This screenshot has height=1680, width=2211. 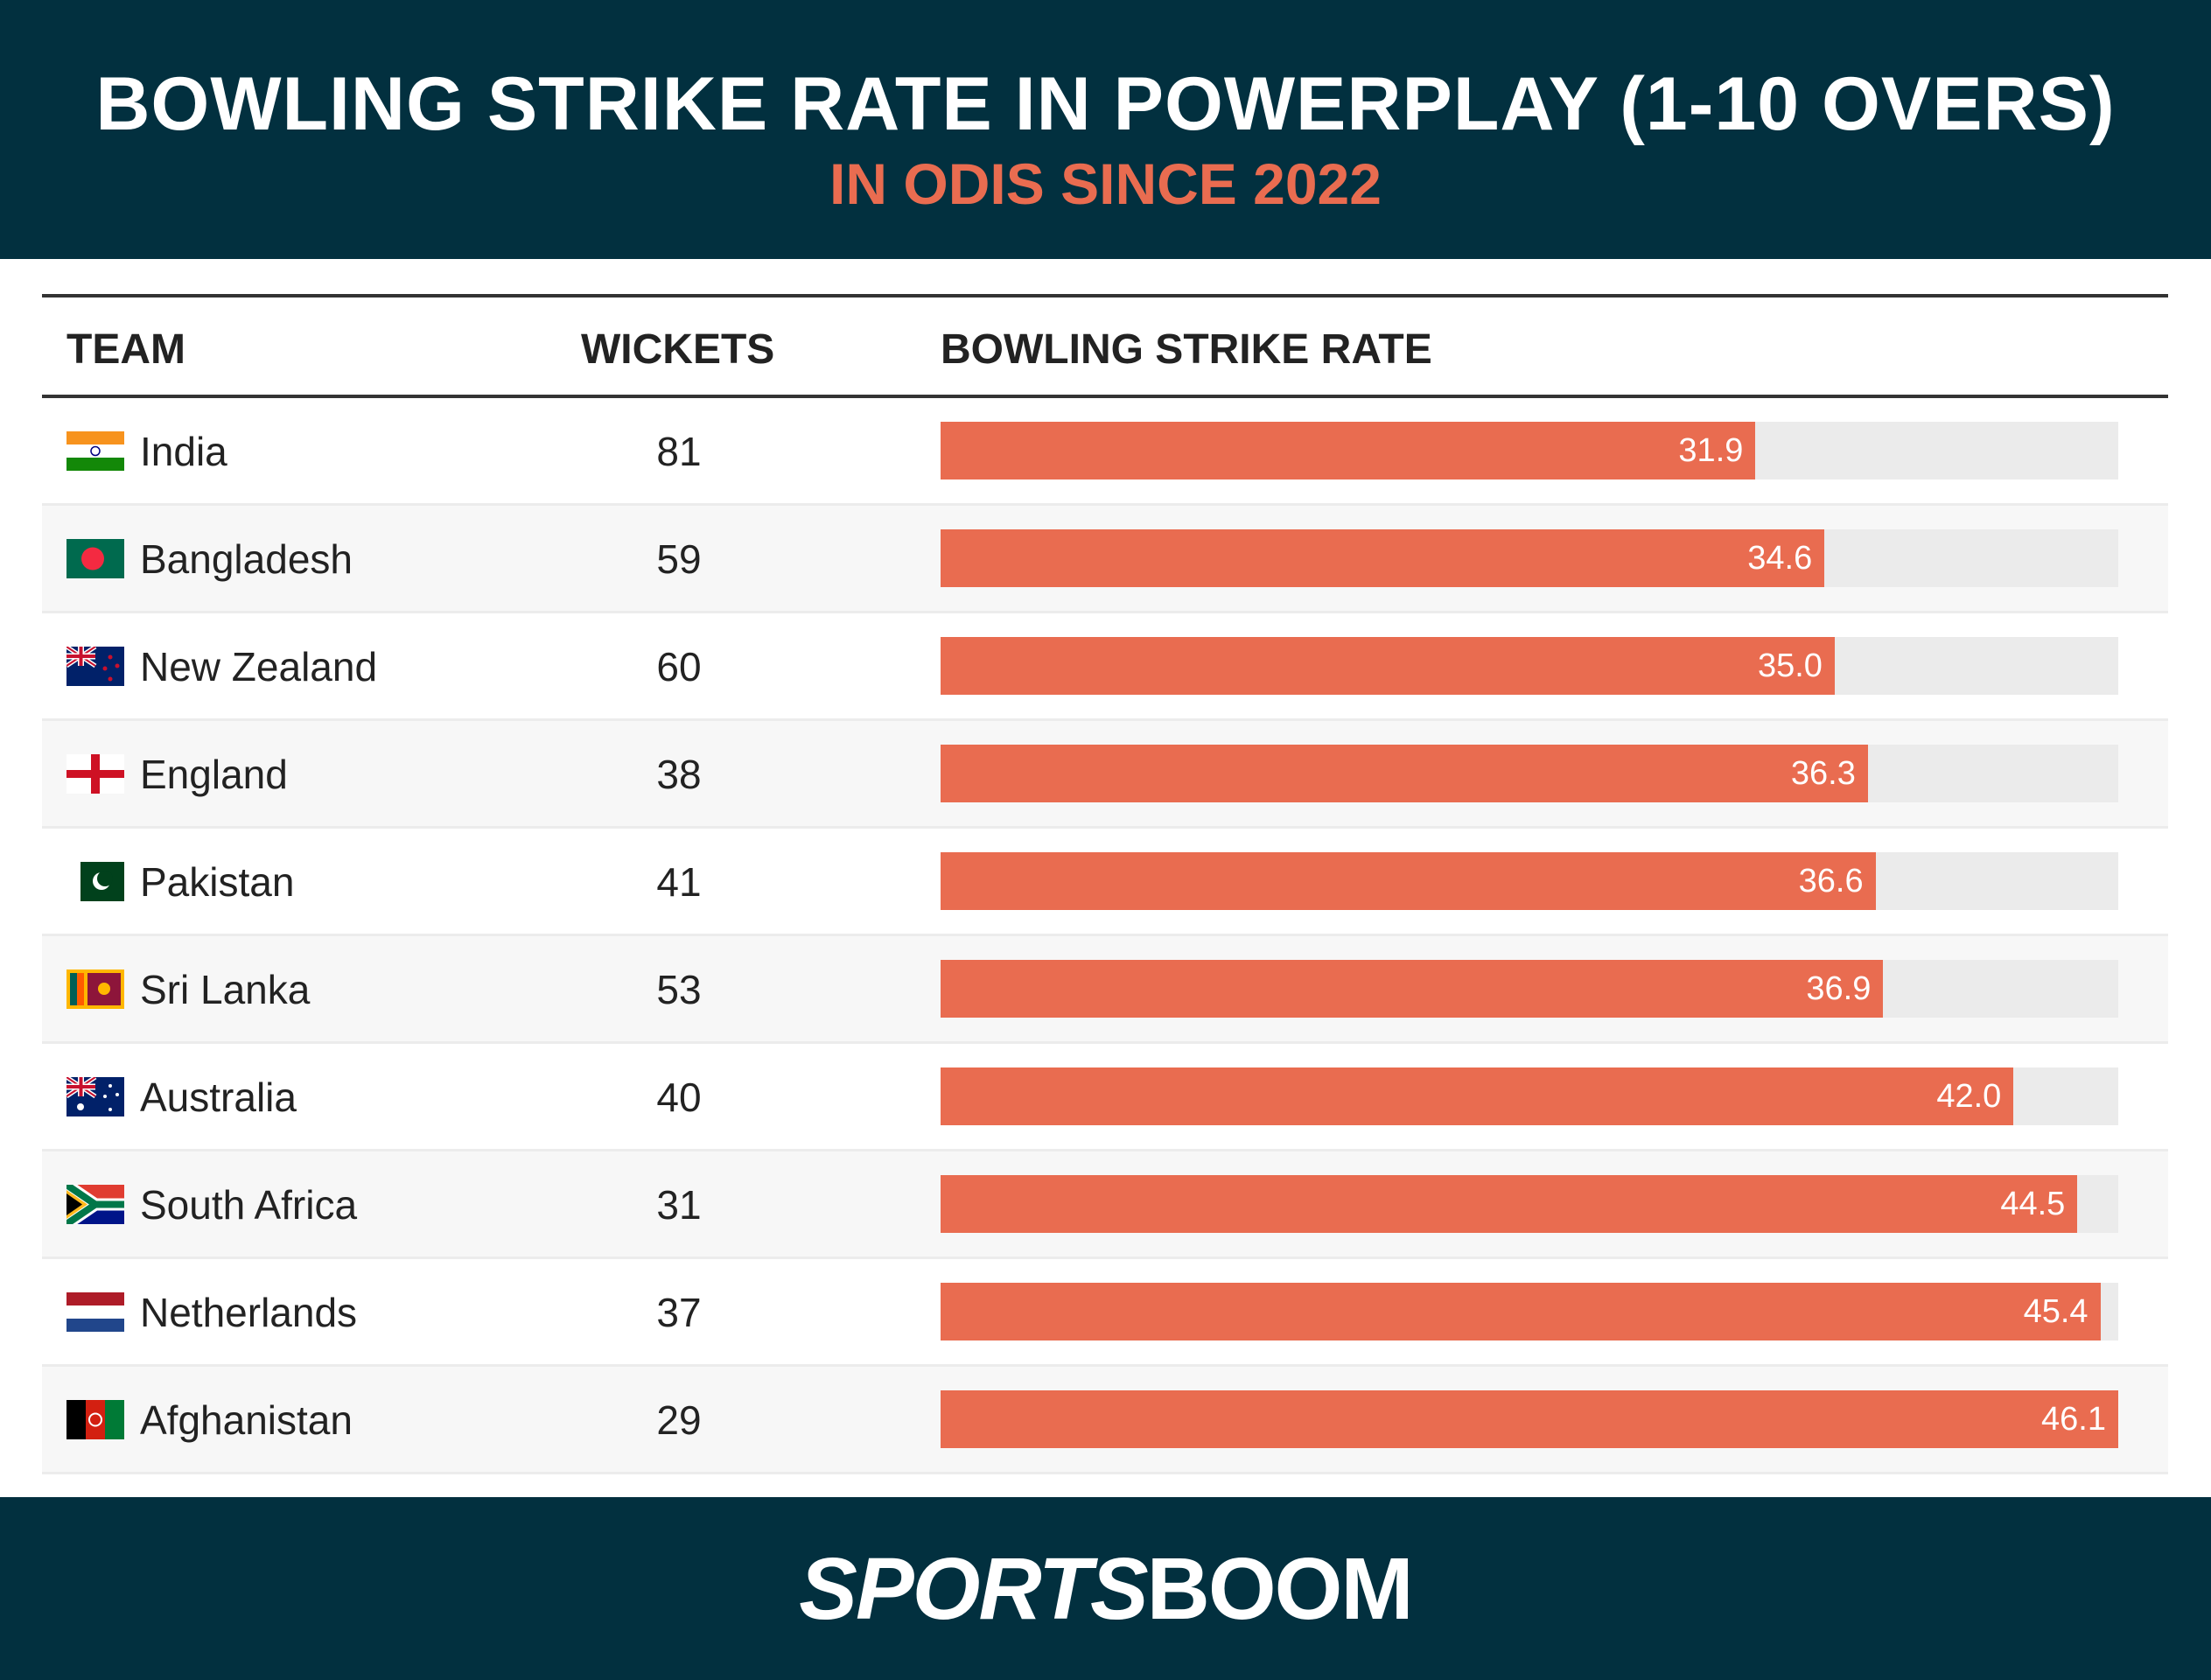 I want to click on team-name: South Africa, so click(x=249, y=1205).